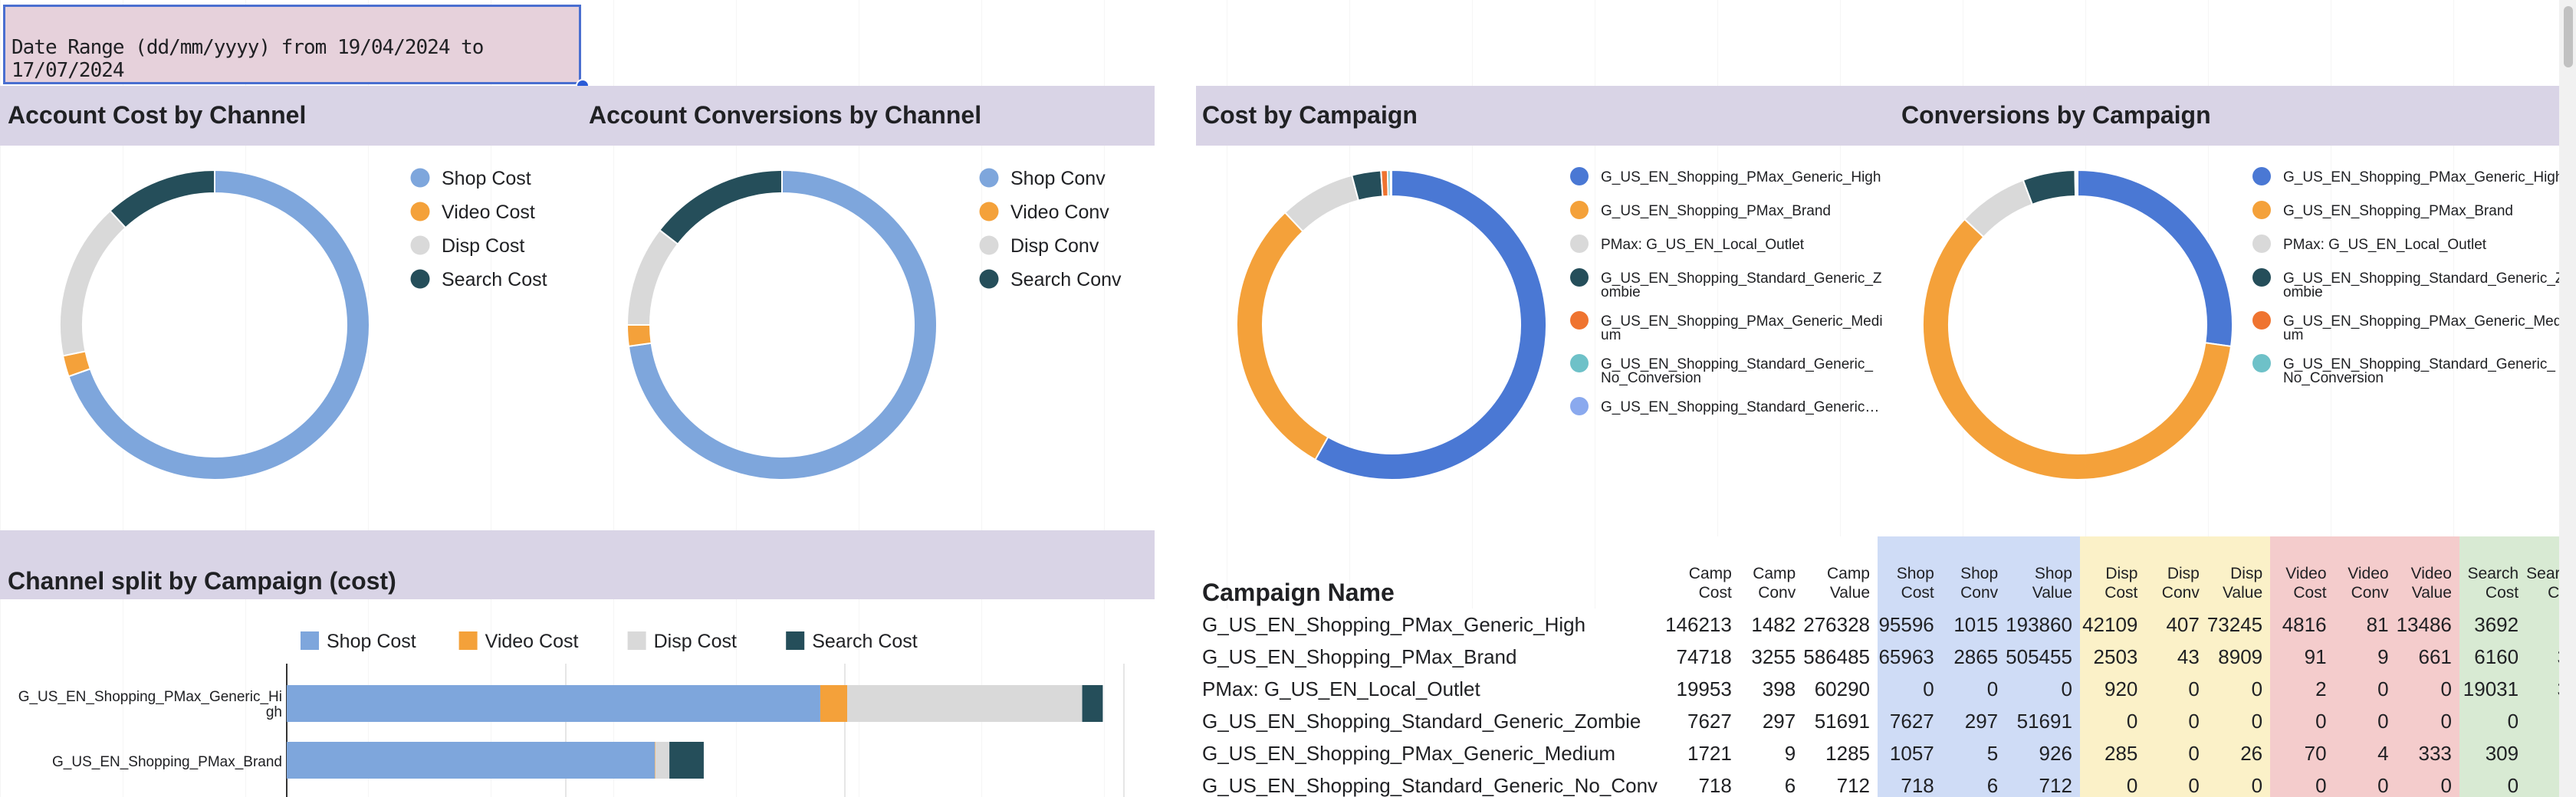 The width and height of the screenshot is (2576, 797). What do you see at coordinates (1841, 753) in the screenshot?
I see `cell-camp-value: 1285` at bounding box center [1841, 753].